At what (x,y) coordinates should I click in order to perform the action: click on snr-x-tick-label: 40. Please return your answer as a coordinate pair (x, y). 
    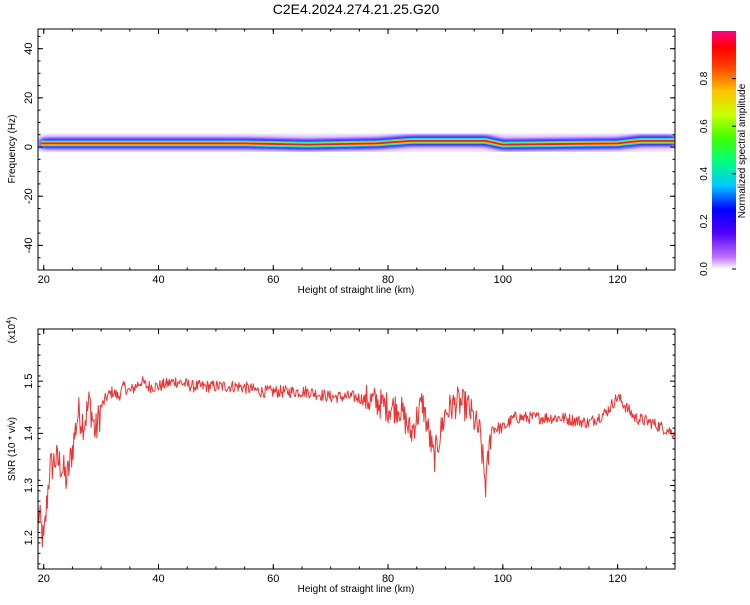
    Looking at the image, I should click on (158, 579).